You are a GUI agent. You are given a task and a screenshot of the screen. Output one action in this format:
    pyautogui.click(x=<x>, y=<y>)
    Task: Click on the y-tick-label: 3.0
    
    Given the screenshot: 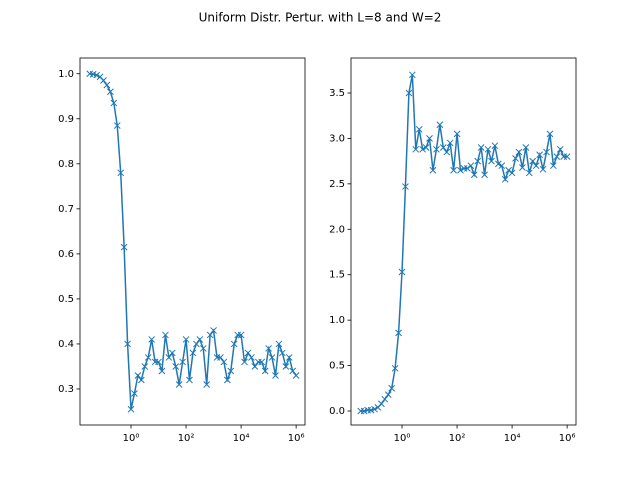 What is the action you would take?
    pyautogui.click(x=337, y=138)
    